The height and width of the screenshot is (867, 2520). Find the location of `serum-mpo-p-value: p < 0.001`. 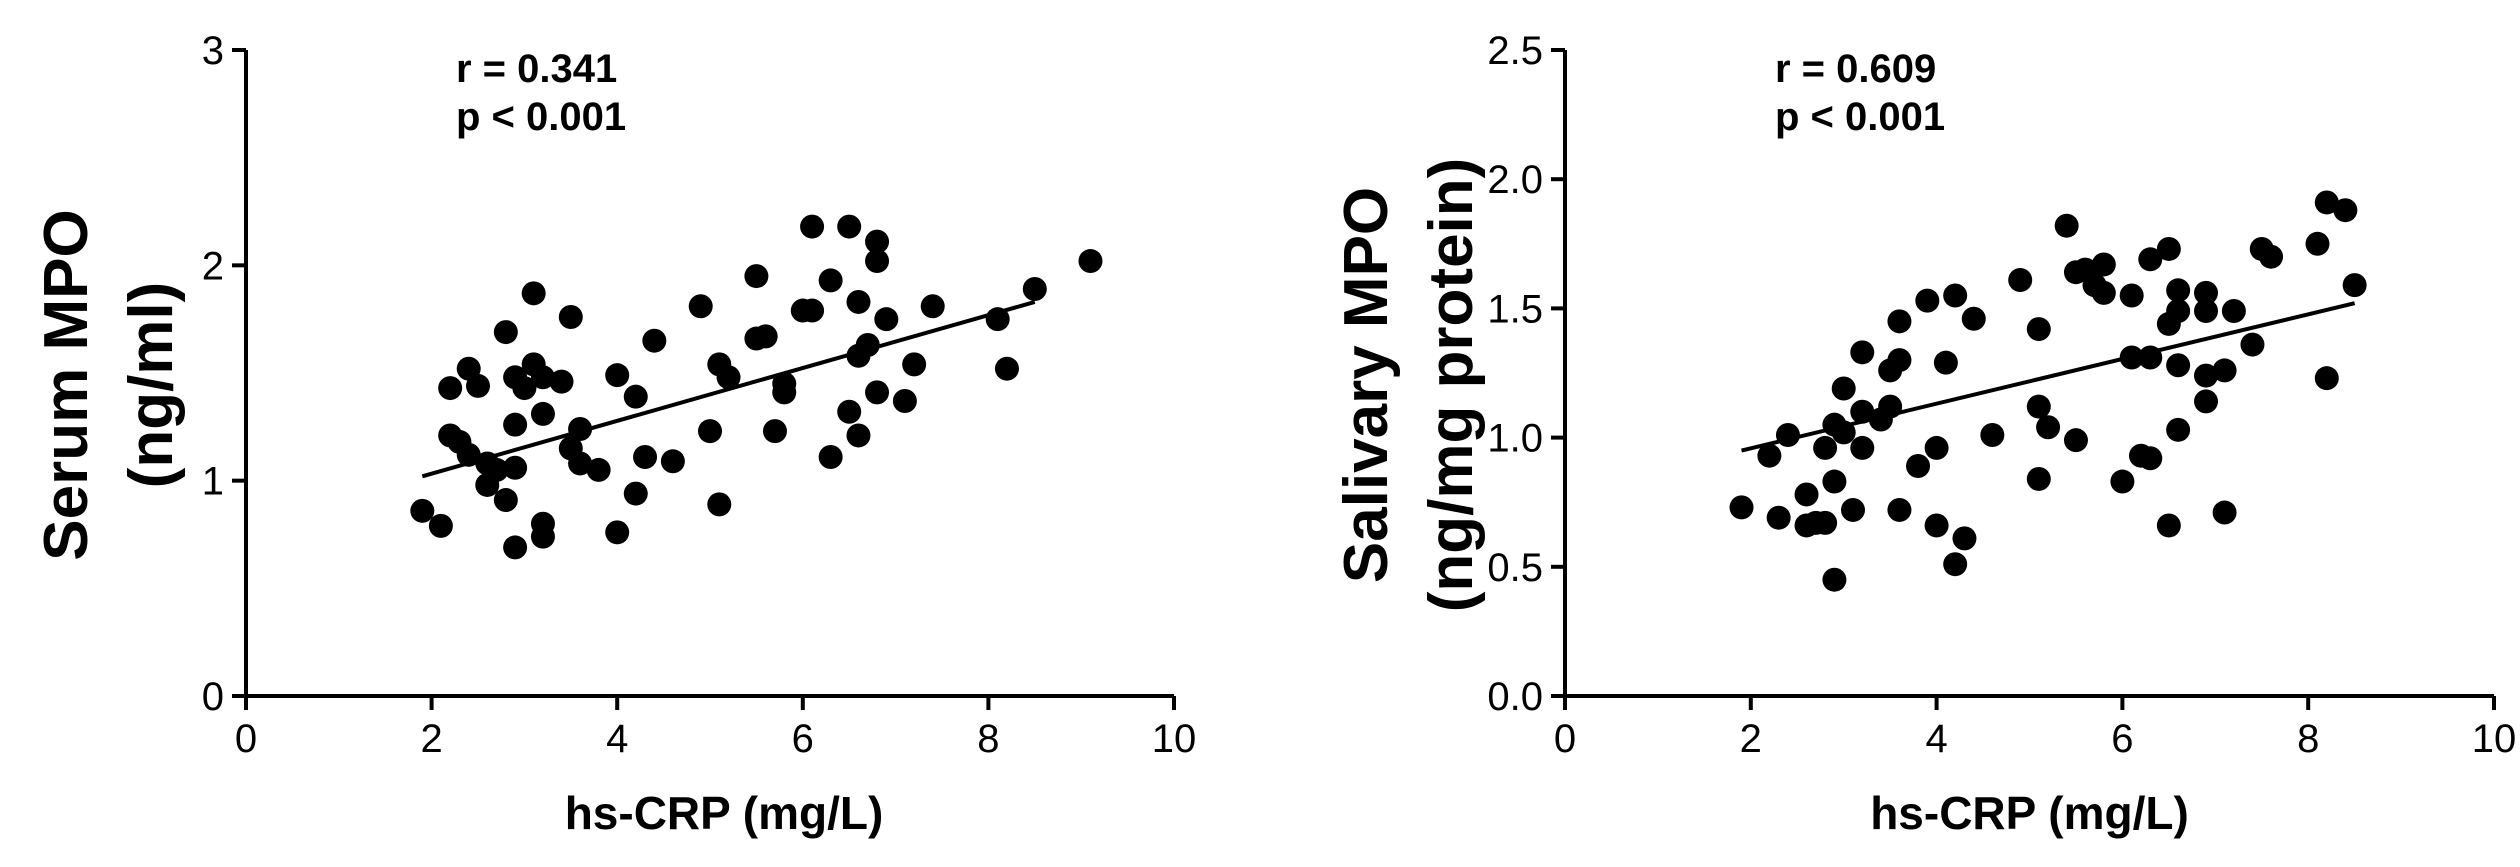

serum-mpo-p-value: p < 0.001 is located at coordinates (541, 117).